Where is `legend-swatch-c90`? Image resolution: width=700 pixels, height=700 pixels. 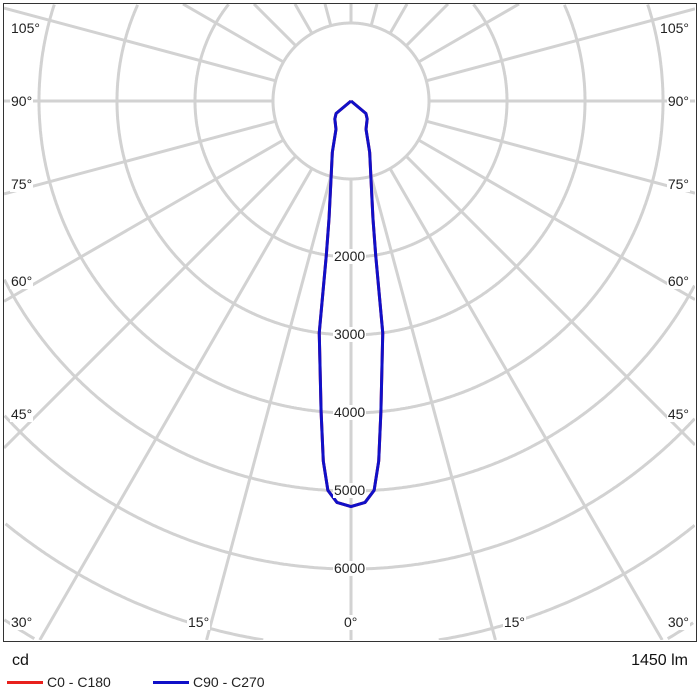 legend-swatch-c90 is located at coordinates (171, 682).